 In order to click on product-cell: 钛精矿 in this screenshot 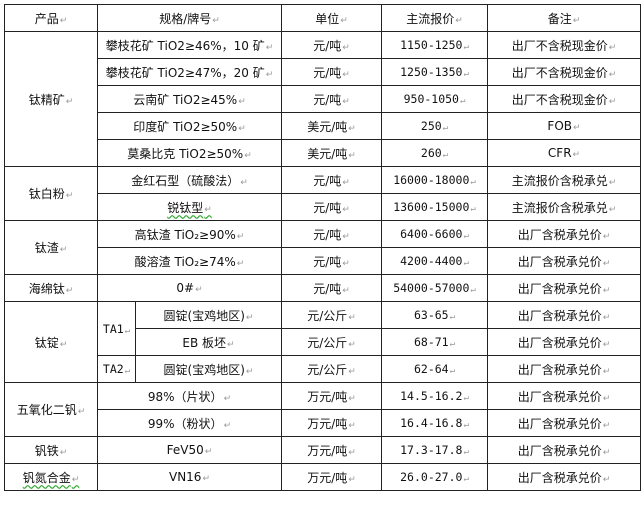, I will do `click(51, 99)`.